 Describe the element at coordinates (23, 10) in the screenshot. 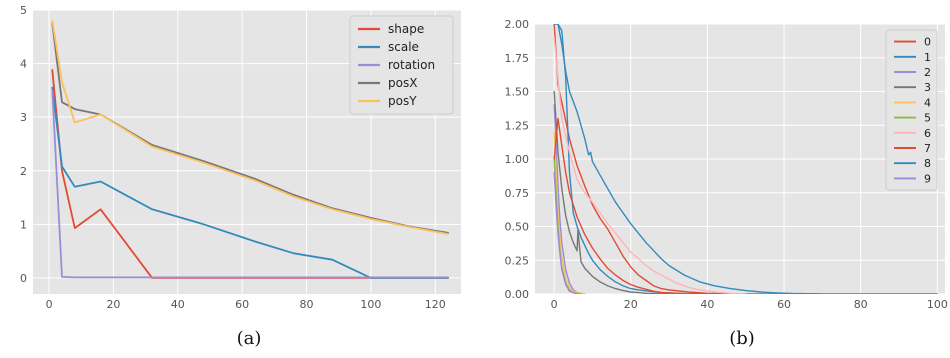

I see `y-tick-label: 5` at that location.